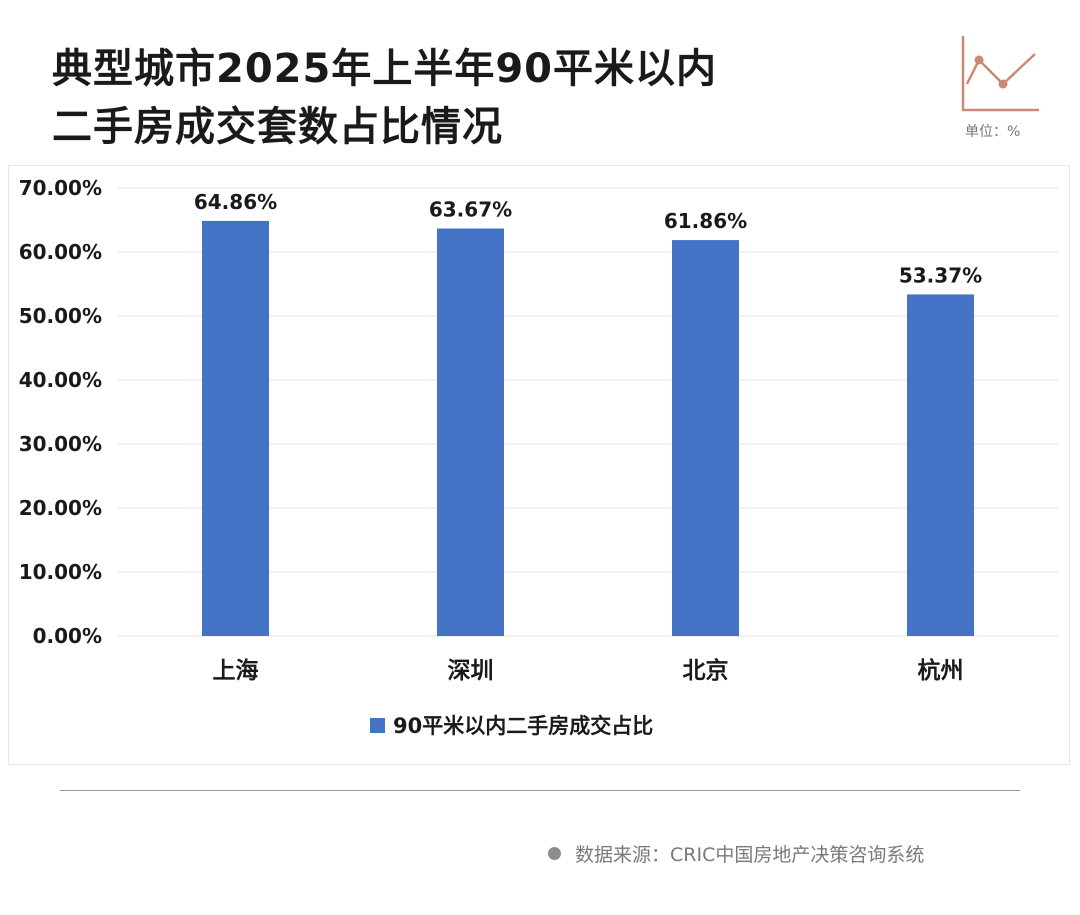 The image size is (1080, 915). Describe the element at coordinates (470, 210) in the screenshot. I see `data-label: 63.67%` at that location.